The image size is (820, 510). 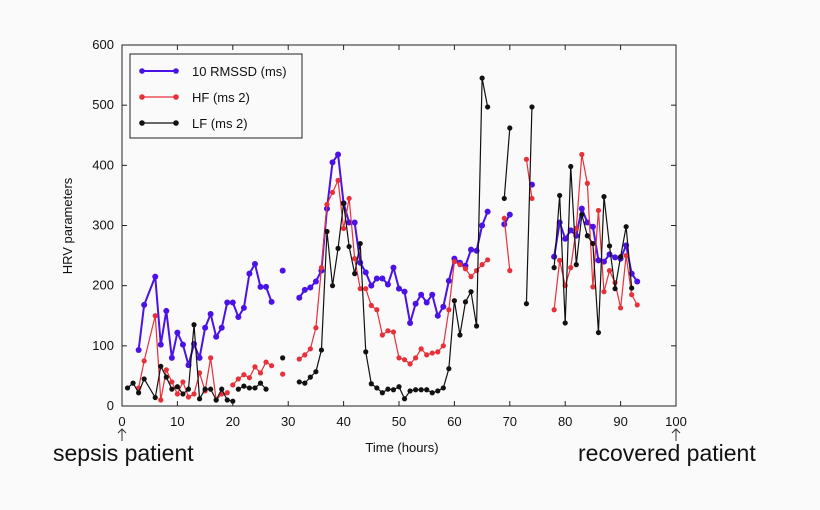 I want to click on legend-label: LF (ms 2), so click(x=220, y=123).